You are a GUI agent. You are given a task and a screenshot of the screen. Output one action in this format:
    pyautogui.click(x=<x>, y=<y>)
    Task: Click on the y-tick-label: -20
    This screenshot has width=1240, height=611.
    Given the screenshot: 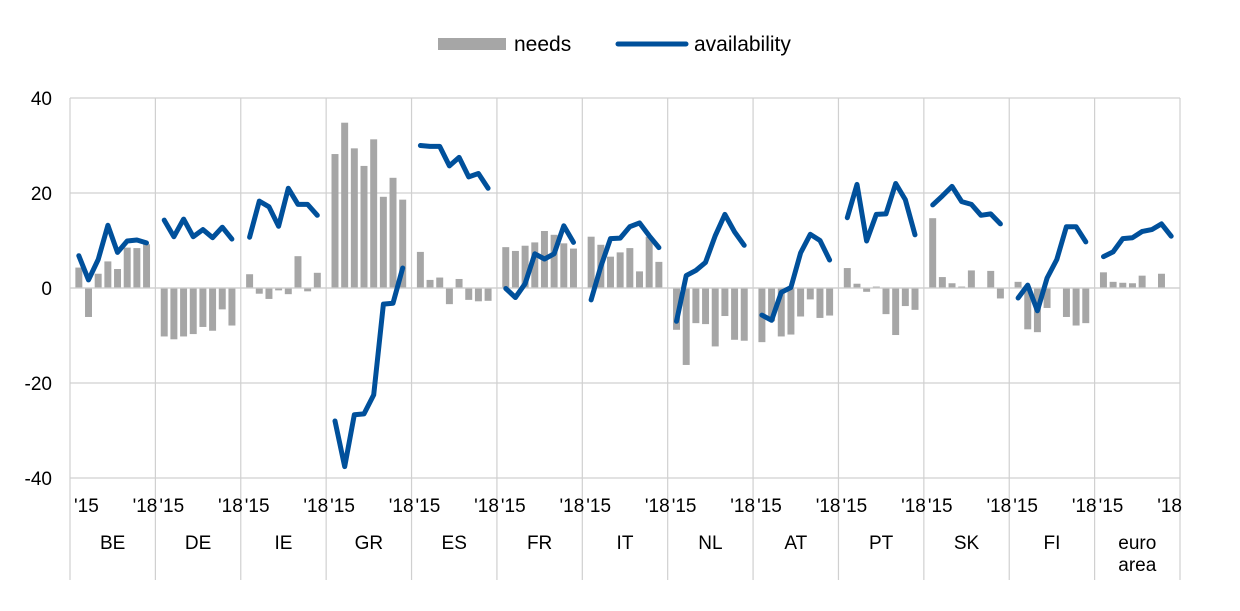 What is the action you would take?
    pyautogui.click(x=38, y=384)
    